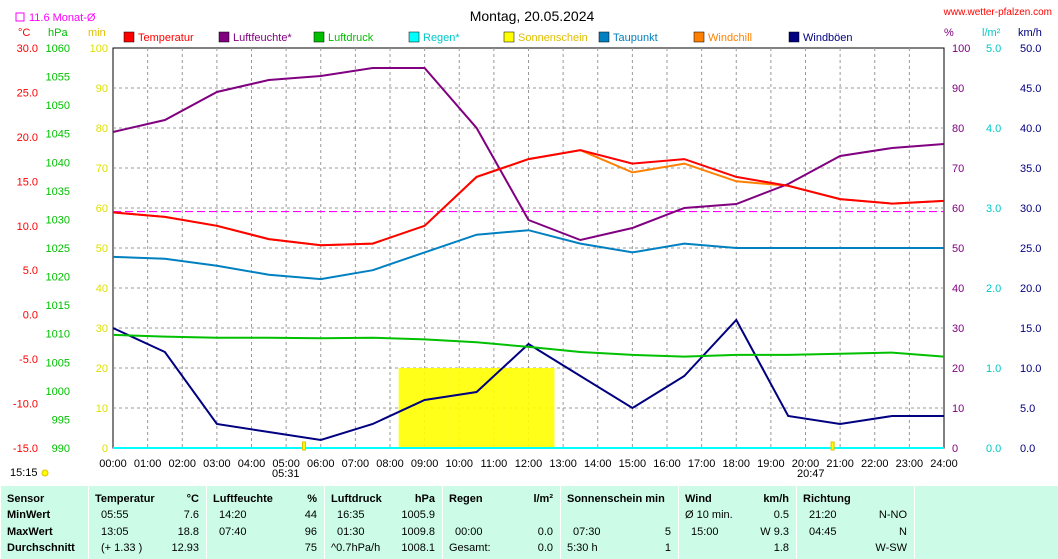 The height and width of the screenshot is (559, 1058). What do you see at coordinates (563, 464) in the screenshot?
I see `x-tick-label: 13:00` at bounding box center [563, 464].